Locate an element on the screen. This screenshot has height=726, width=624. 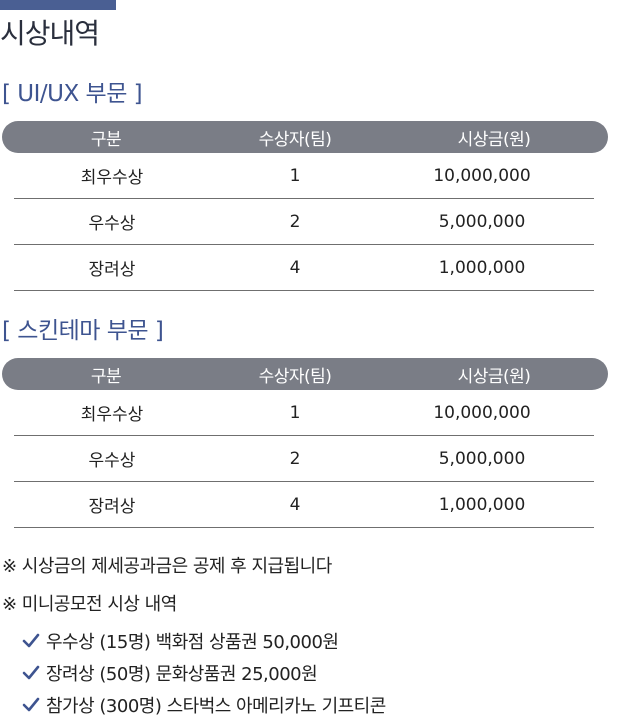
title-accent-bar is located at coordinates (58, 5).